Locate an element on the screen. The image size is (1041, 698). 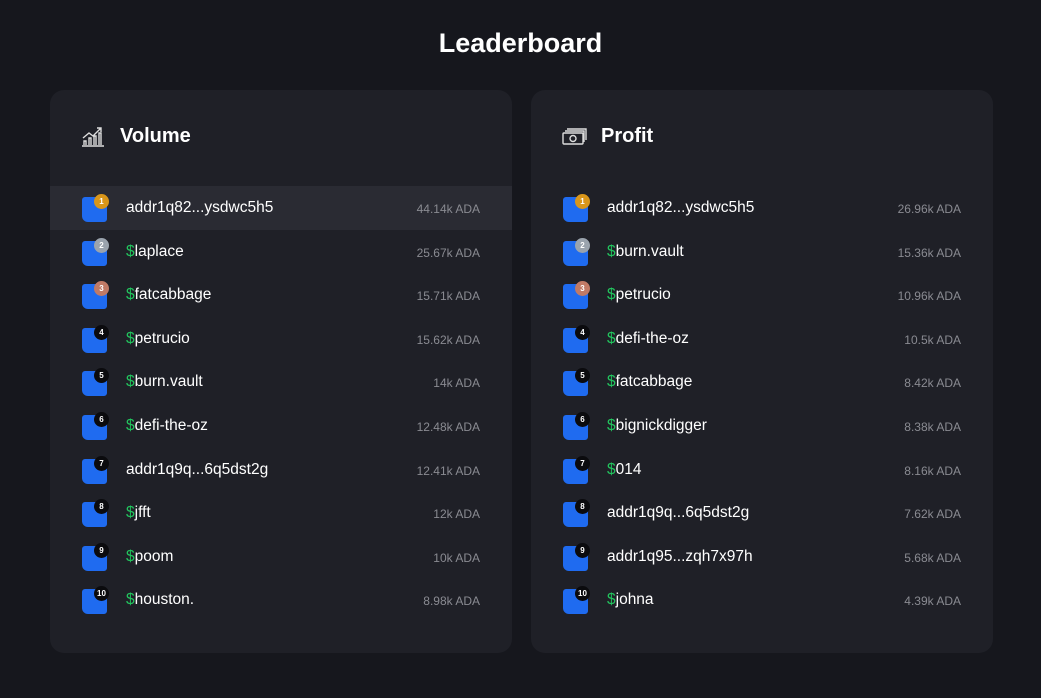
amount: 10.96k ADA is located at coordinates (929, 296).